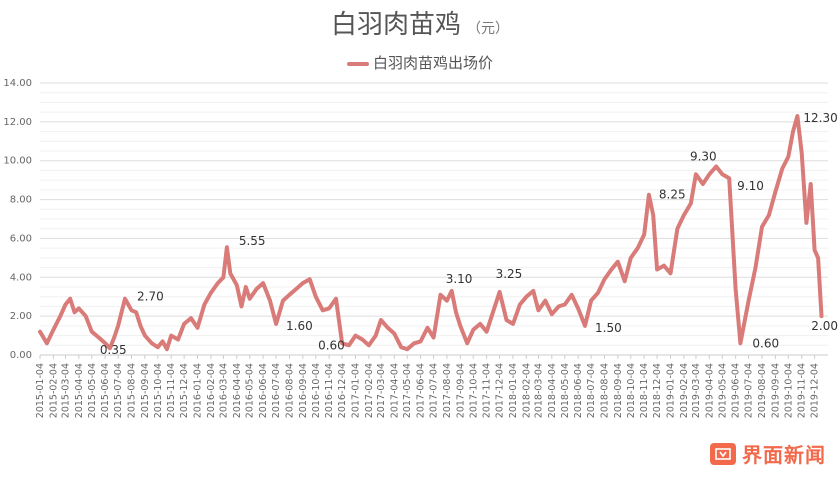 This screenshot has width=840, height=480. I want to click on x-tick-label: 2017-06-04, so click(421, 390).